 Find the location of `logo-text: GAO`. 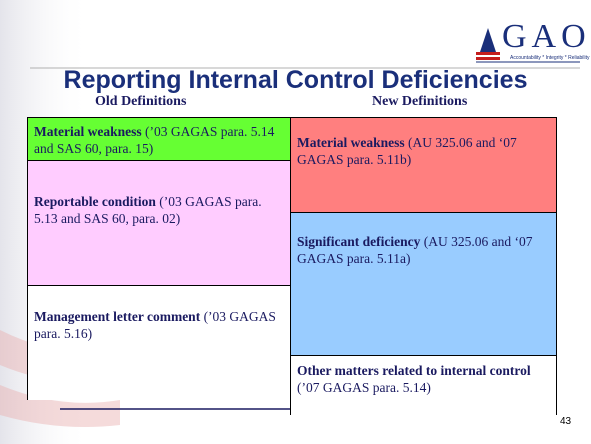

logo-text: GAO is located at coordinates (546, 36).